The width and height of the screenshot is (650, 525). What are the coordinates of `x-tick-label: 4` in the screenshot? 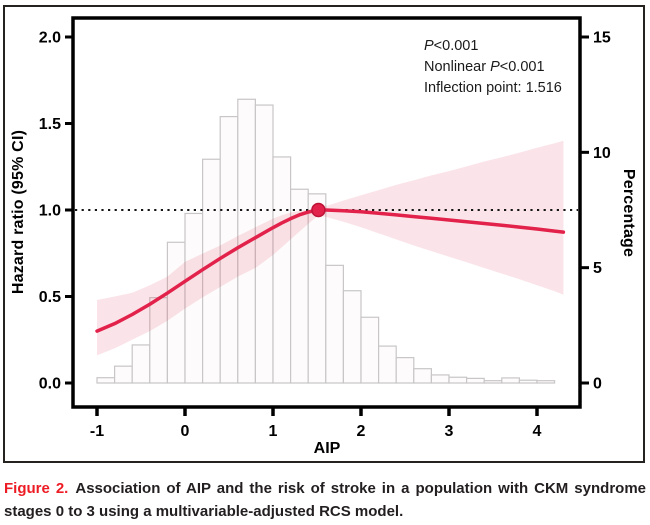 It's located at (537, 431).